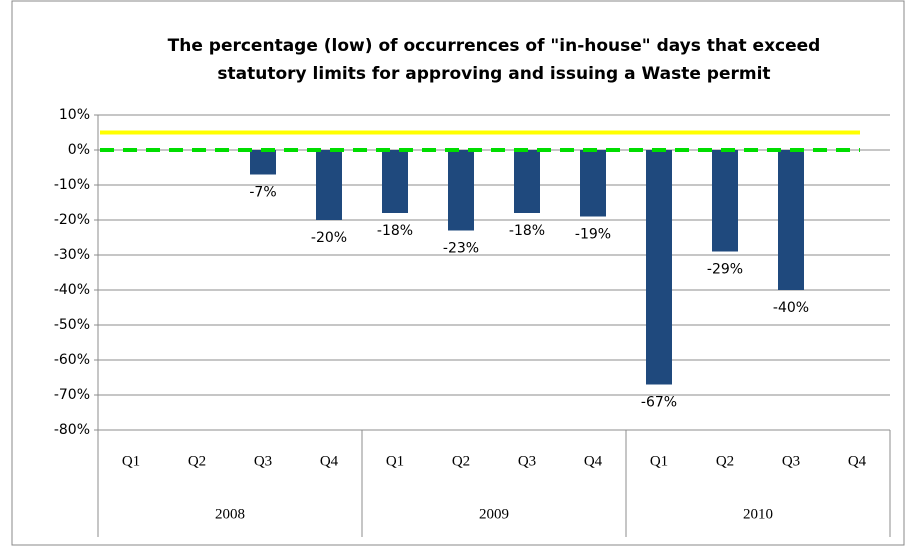 The image size is (909, 547). I want to click on y-tick-label: -30%, so click(72, 255).